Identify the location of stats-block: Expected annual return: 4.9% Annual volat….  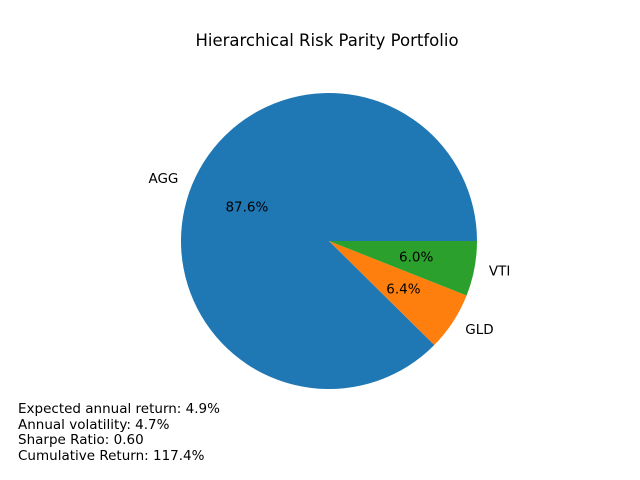
(119, 432).